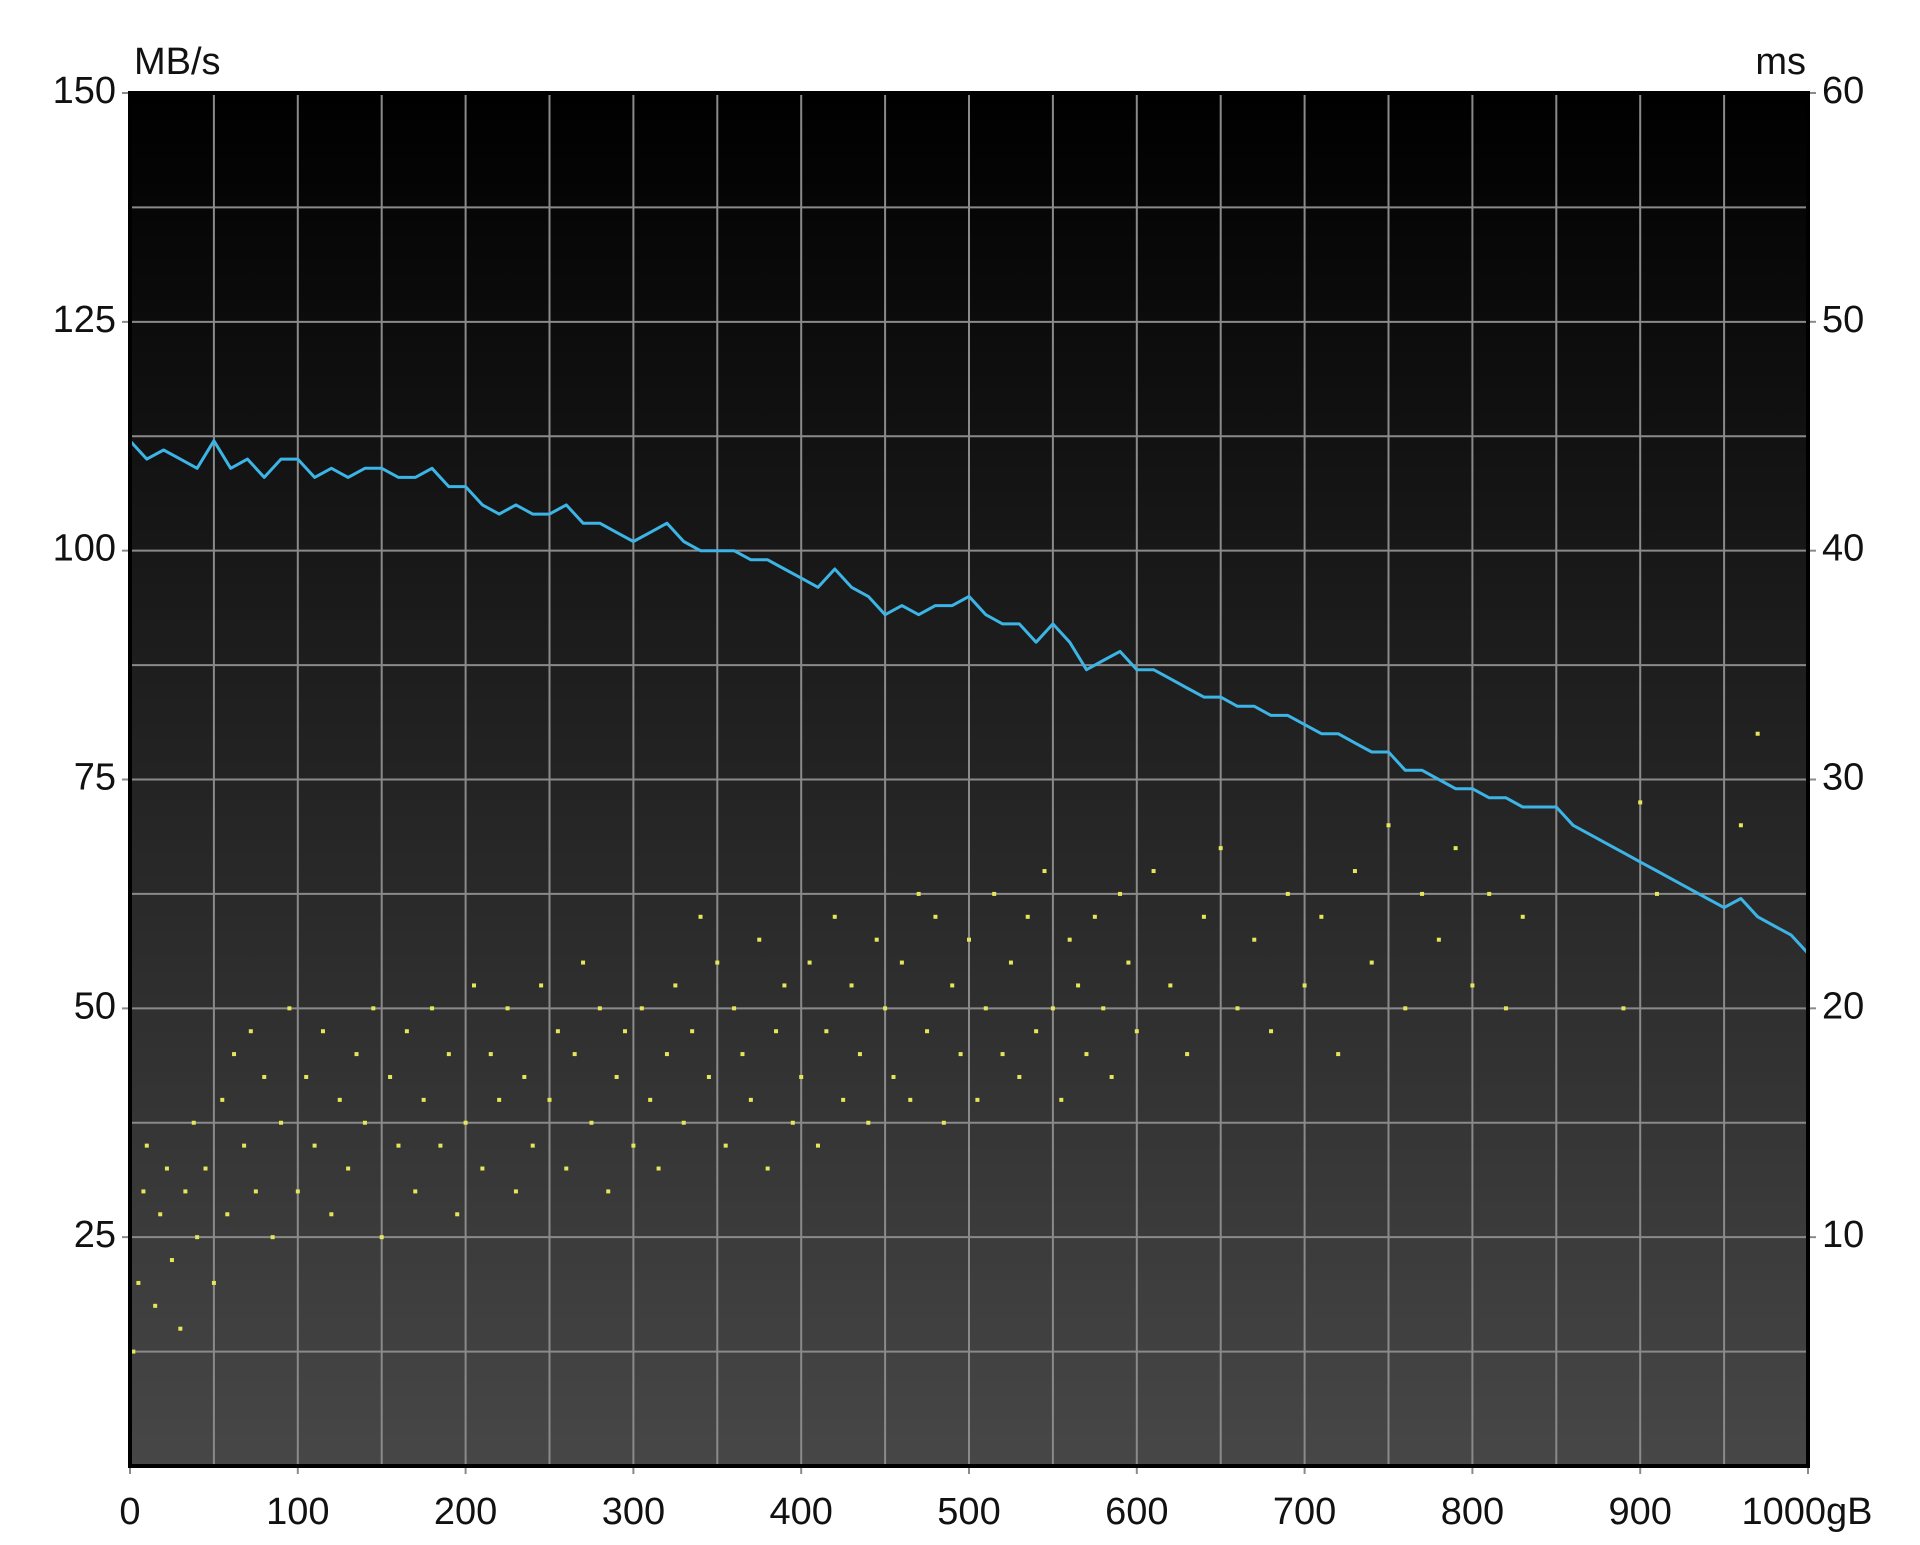  Describe the element at coordinates (1849, 1512) in the screenshot. I see `x-axis-label: gB` at that location.